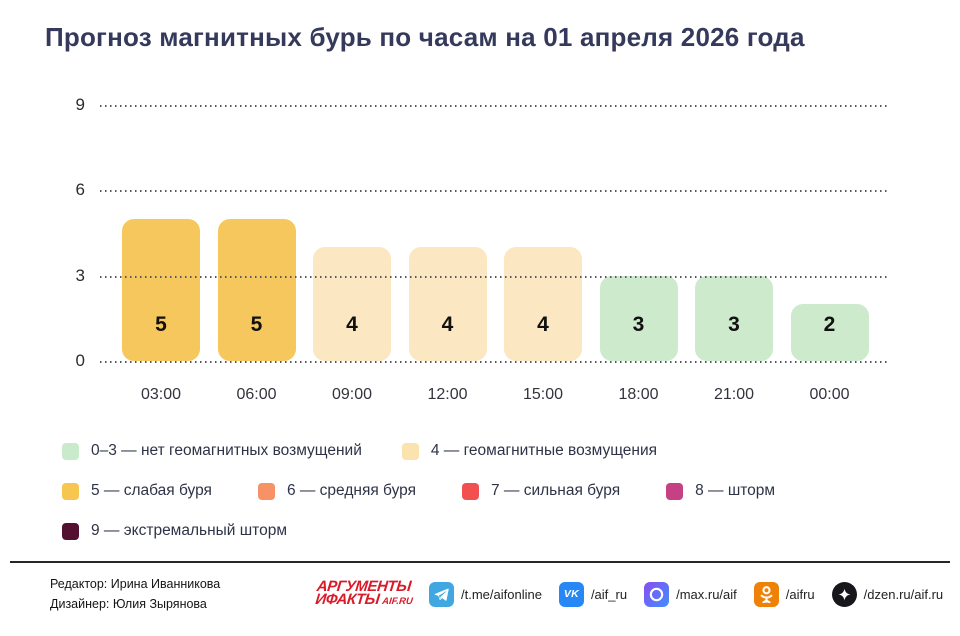 This screenshot has height=636, width=960. What do you see at coordinates (80, 360) in the screenshot?
I see `y-axis-tick: 0` at bounding box center [80, 360].